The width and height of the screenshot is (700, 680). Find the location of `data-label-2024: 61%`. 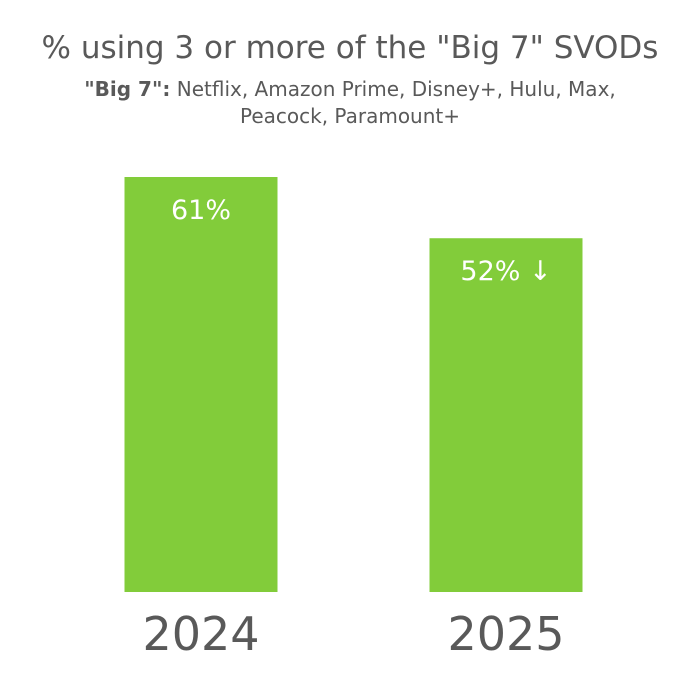

data-label-2024: 61% is located at coordinates (201, 210).